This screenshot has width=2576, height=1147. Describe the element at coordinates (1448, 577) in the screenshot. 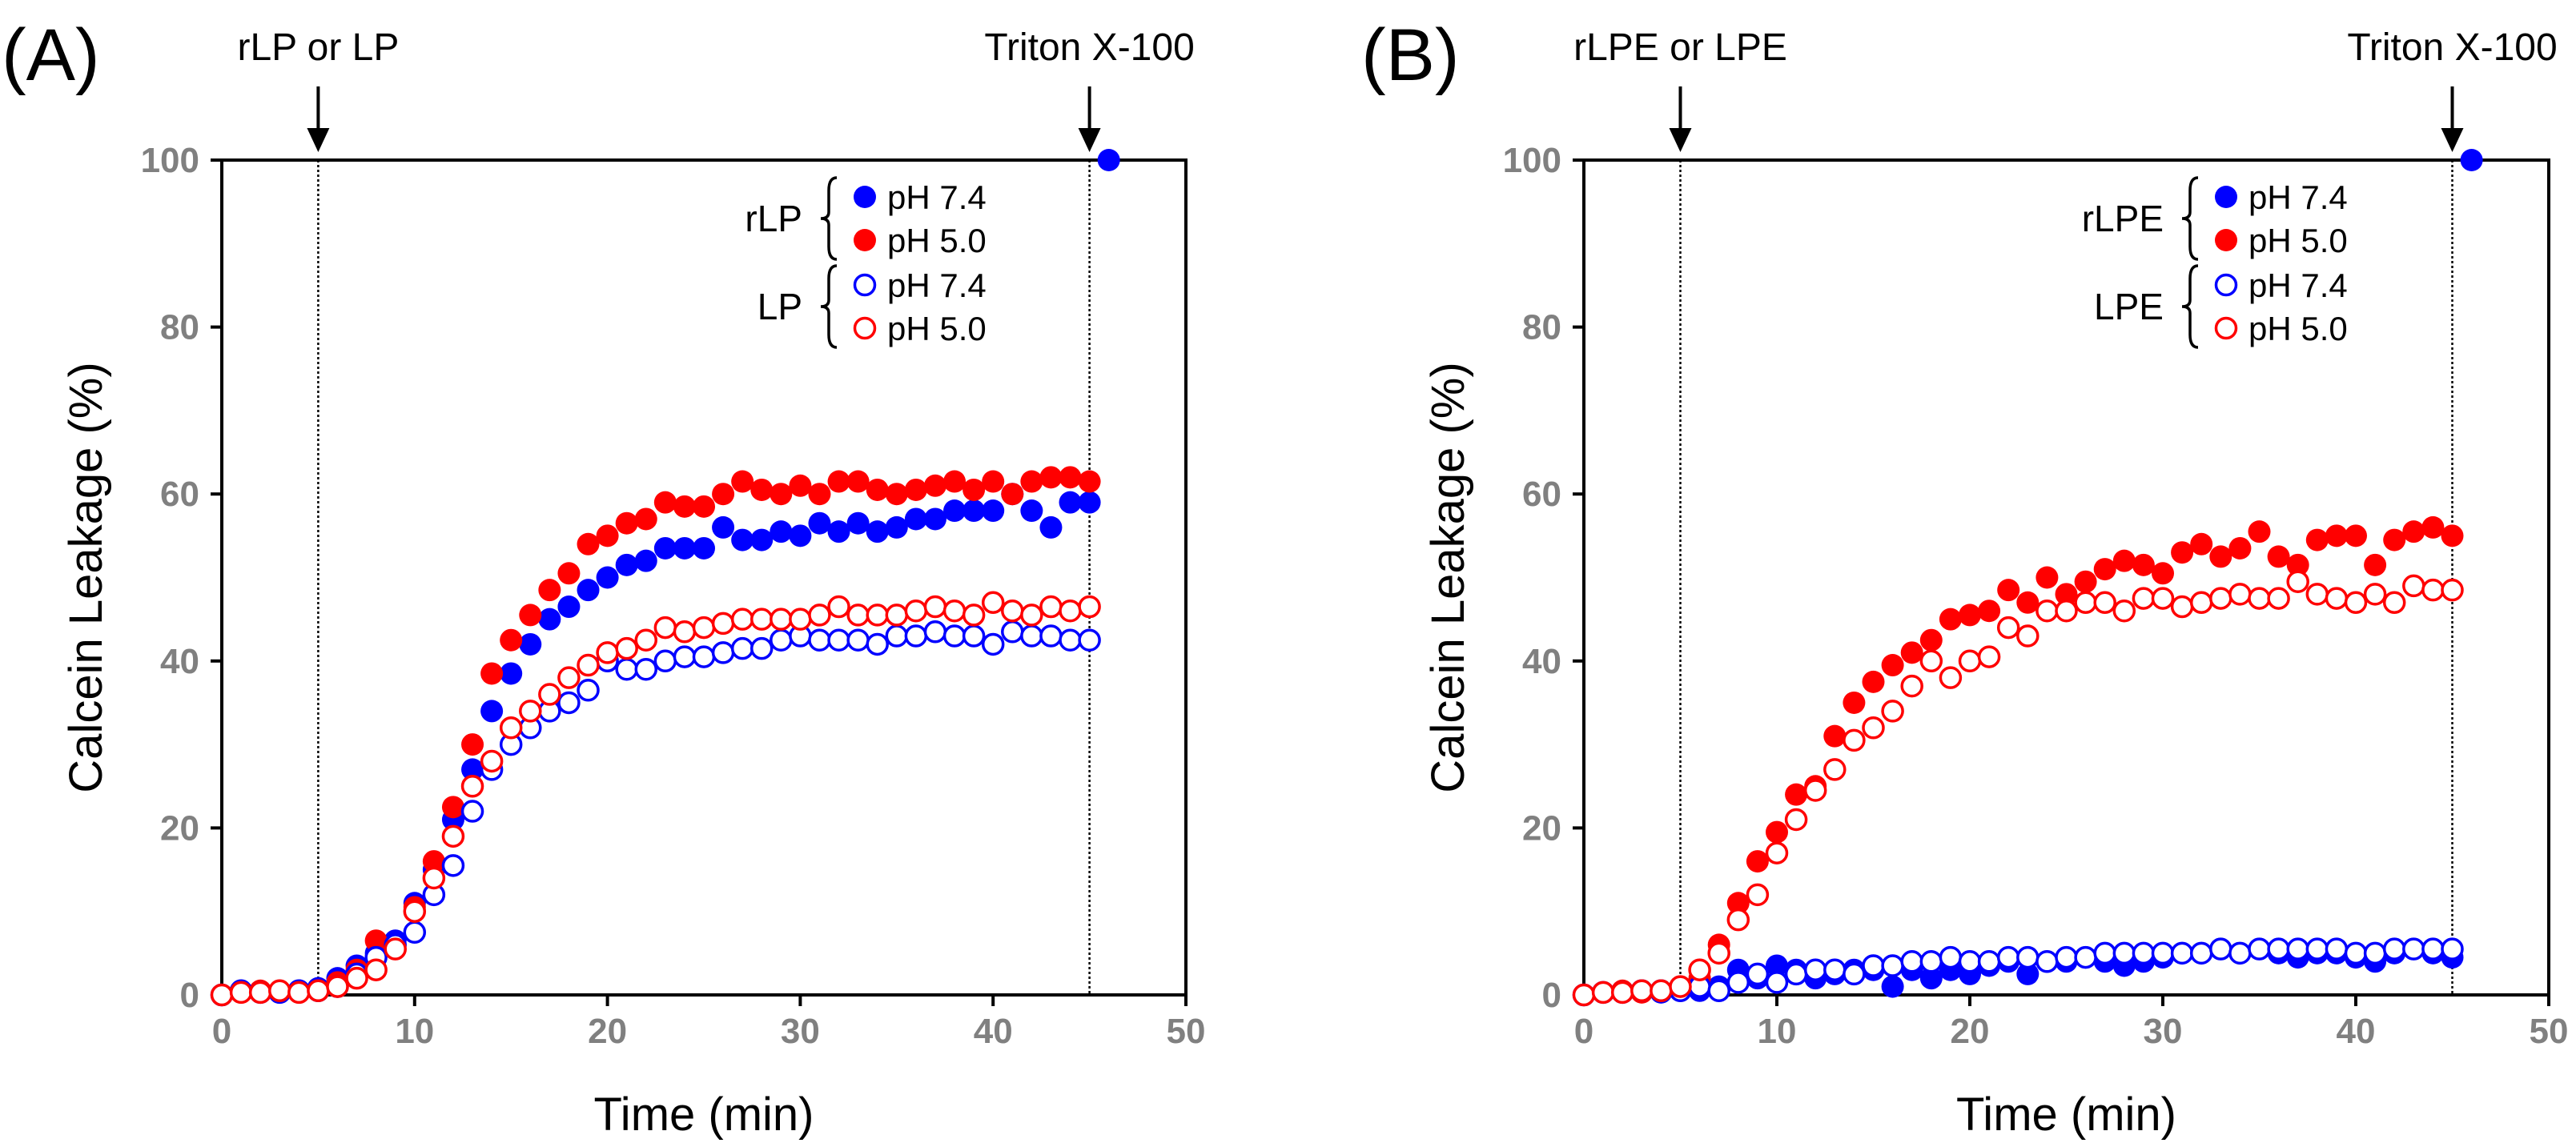

I see `y-axis-title: Calcein Leakage (%)` at that location.